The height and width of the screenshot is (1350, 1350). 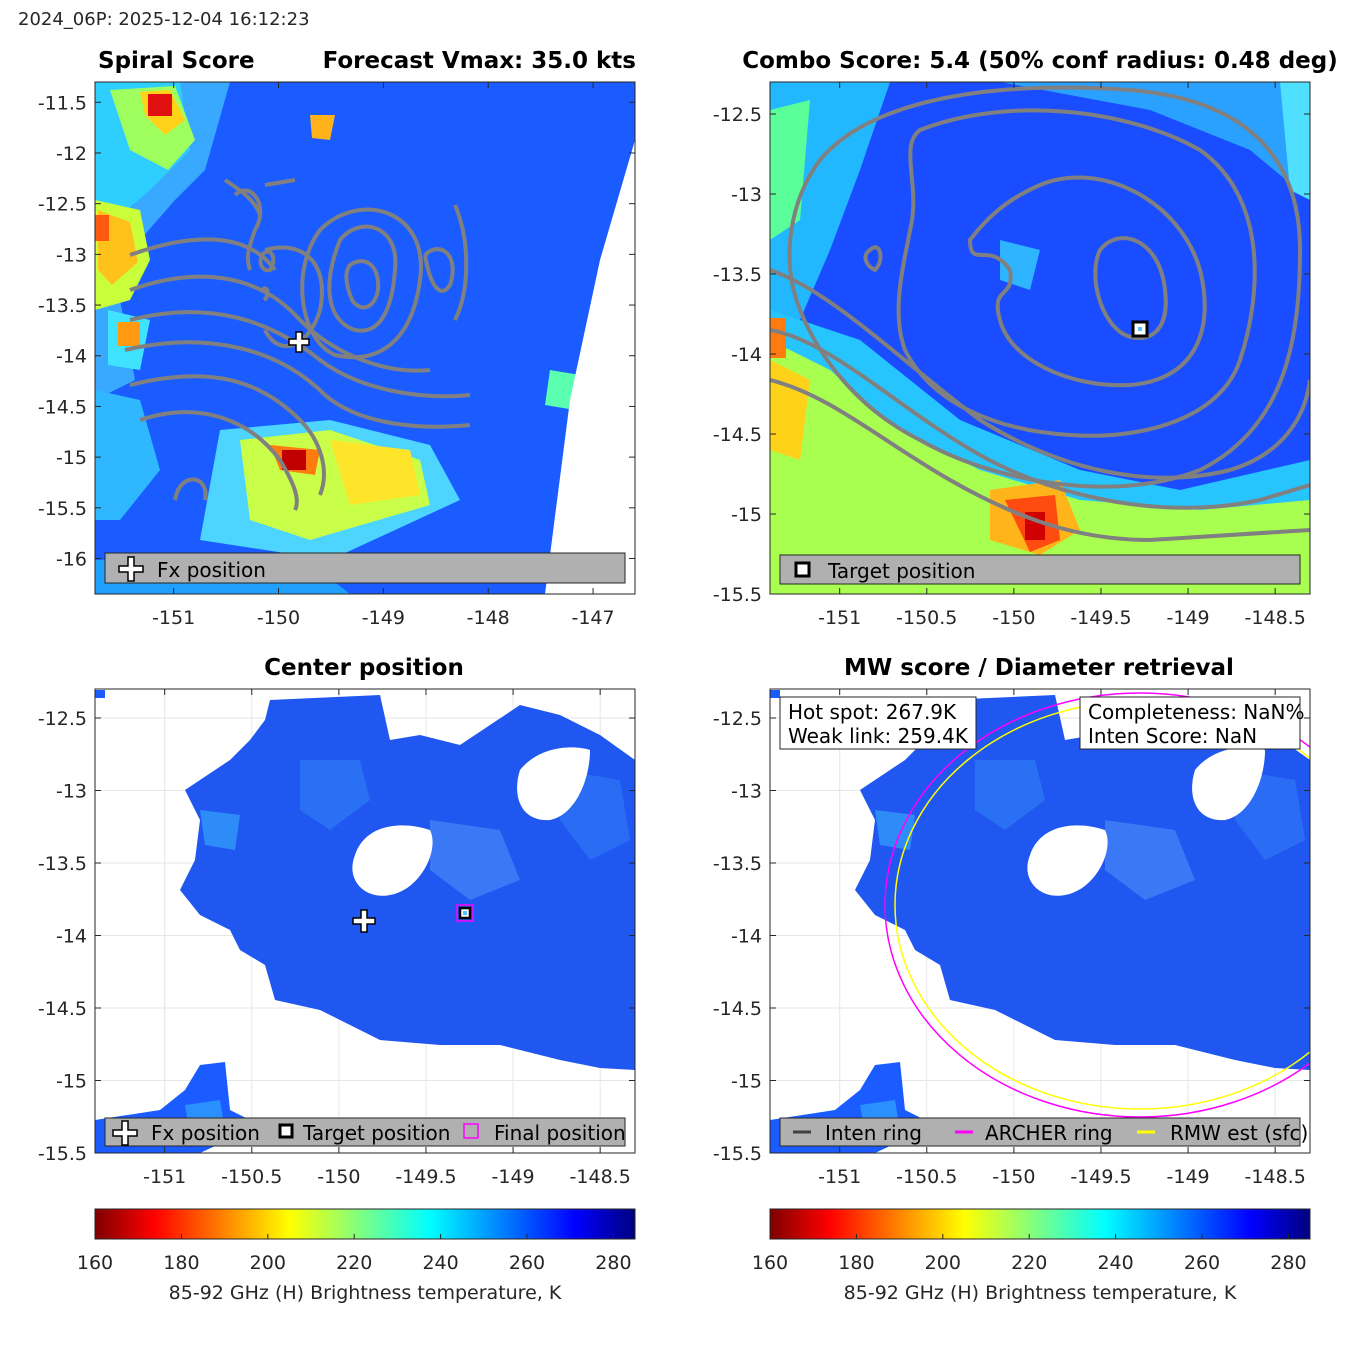 I want to click on y-tick-label: -12, so click(x=71, y=154).